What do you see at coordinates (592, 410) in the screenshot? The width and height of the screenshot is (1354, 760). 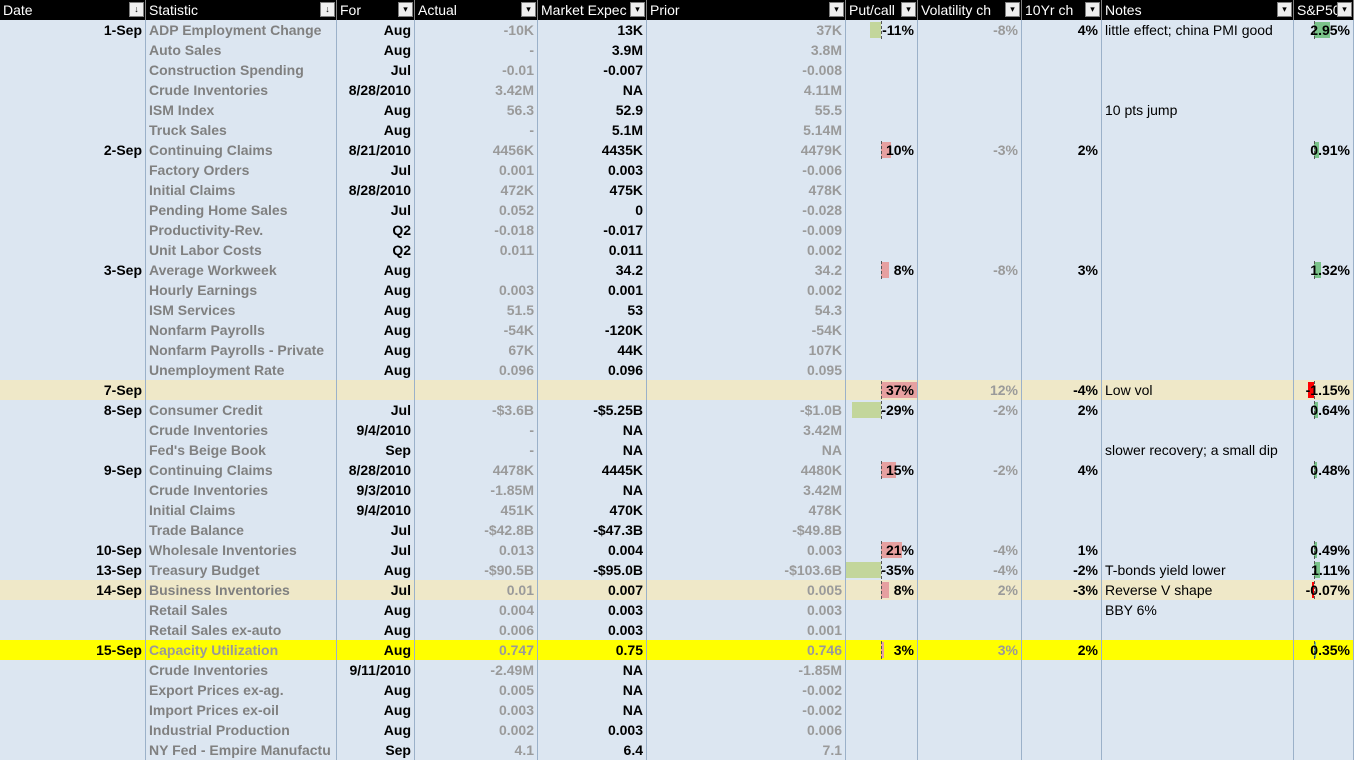 I see `market-expected-cell: -$5.25B` at bounding box center [592, 410].